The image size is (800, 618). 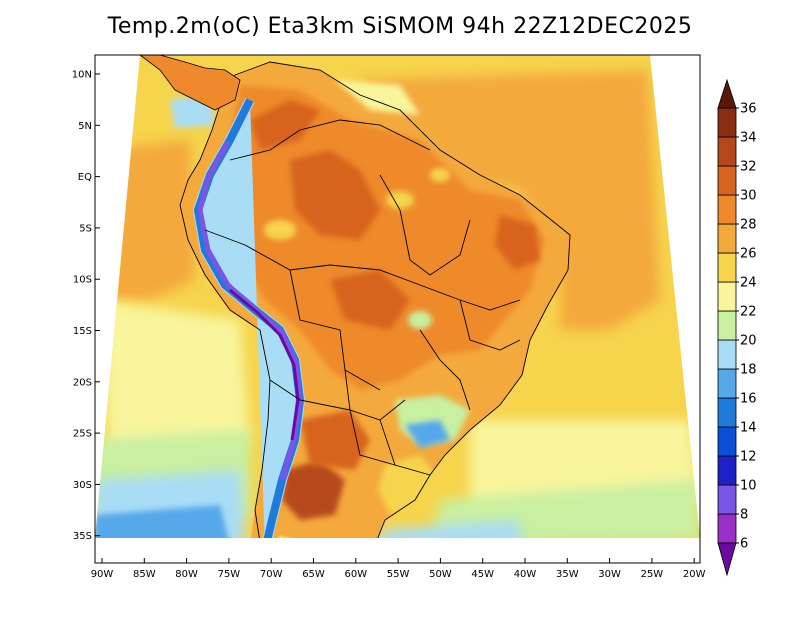 I want to click on interior-hot-32-center, so click(x=370, y=300).